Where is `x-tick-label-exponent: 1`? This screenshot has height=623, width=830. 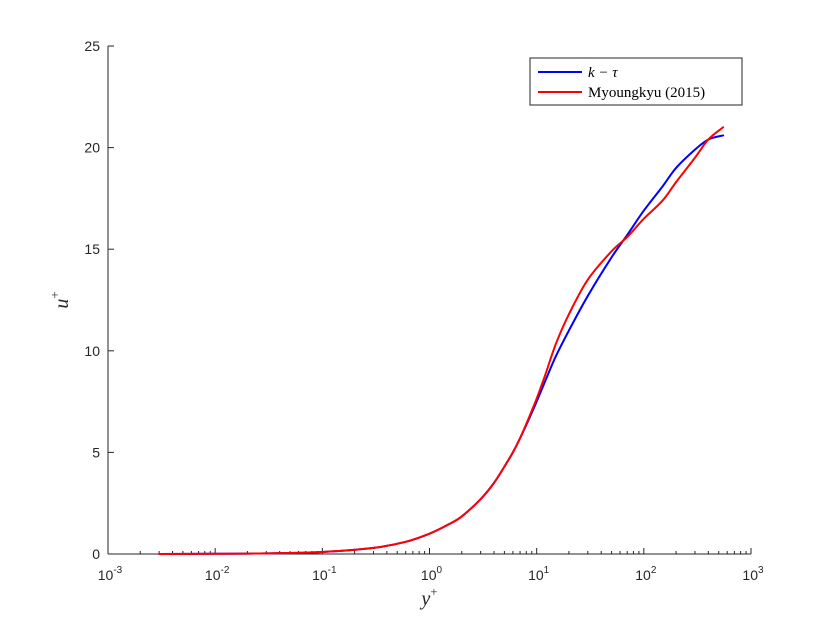 x-tick-label-exponent: 1 is located at coordinates (547, 570).